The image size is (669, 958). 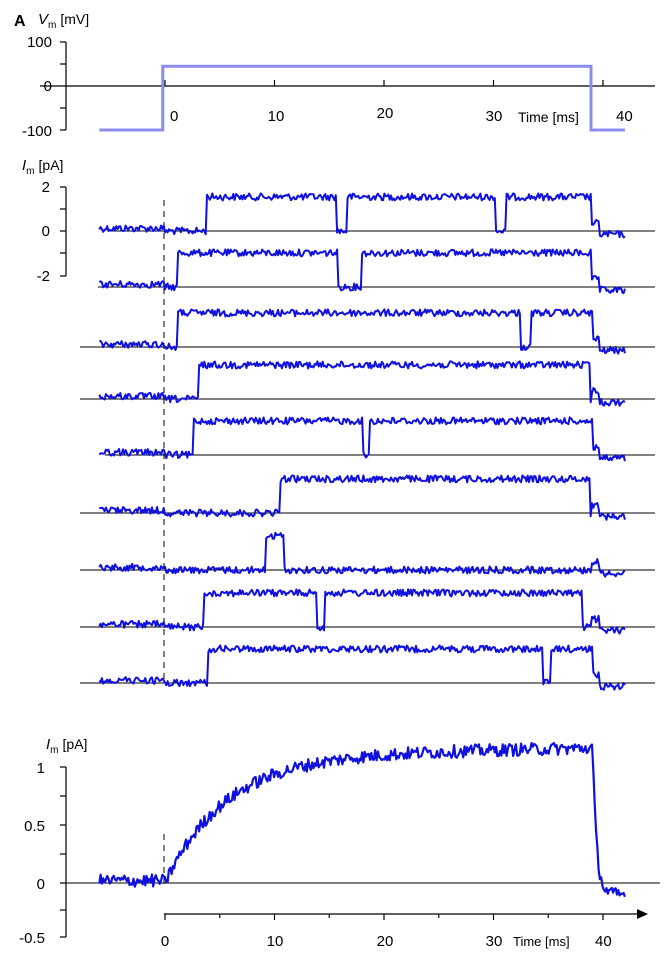 What do you see at coordinates (165, 941) in the screenshot?
I see `average-x-tick-label-0: 0` at bounding box center [165, 941].